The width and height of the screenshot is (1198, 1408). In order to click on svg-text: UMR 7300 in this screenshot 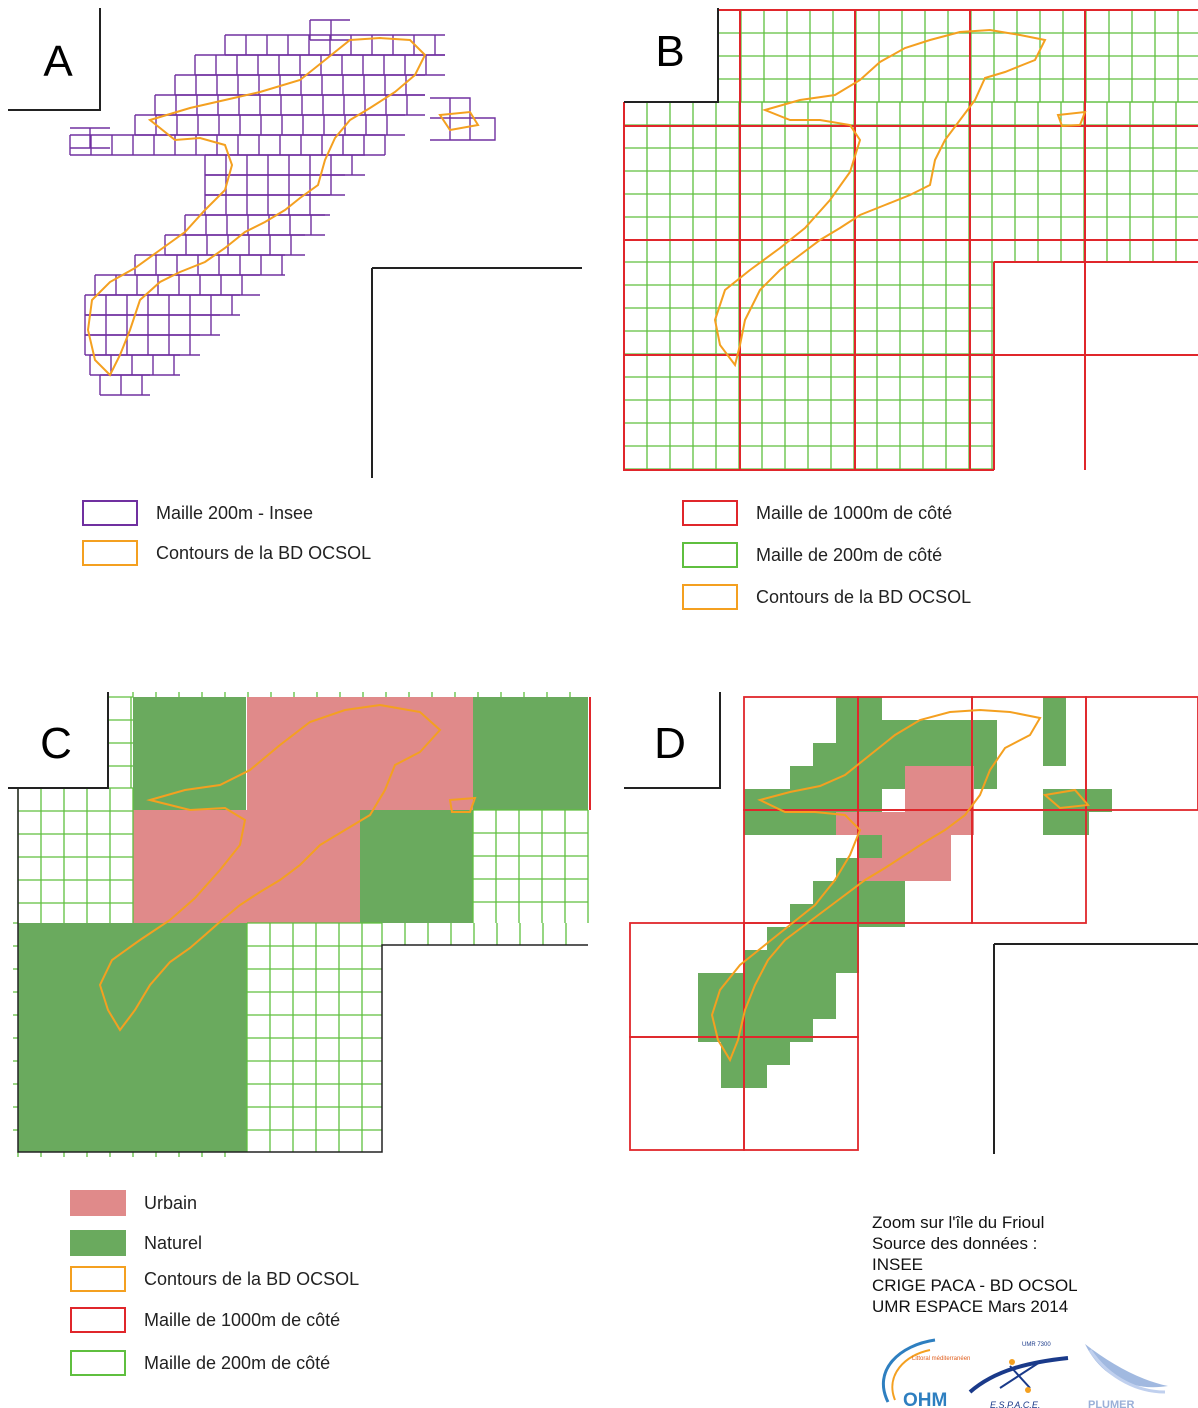, I will do `click(1036, 1345)`.